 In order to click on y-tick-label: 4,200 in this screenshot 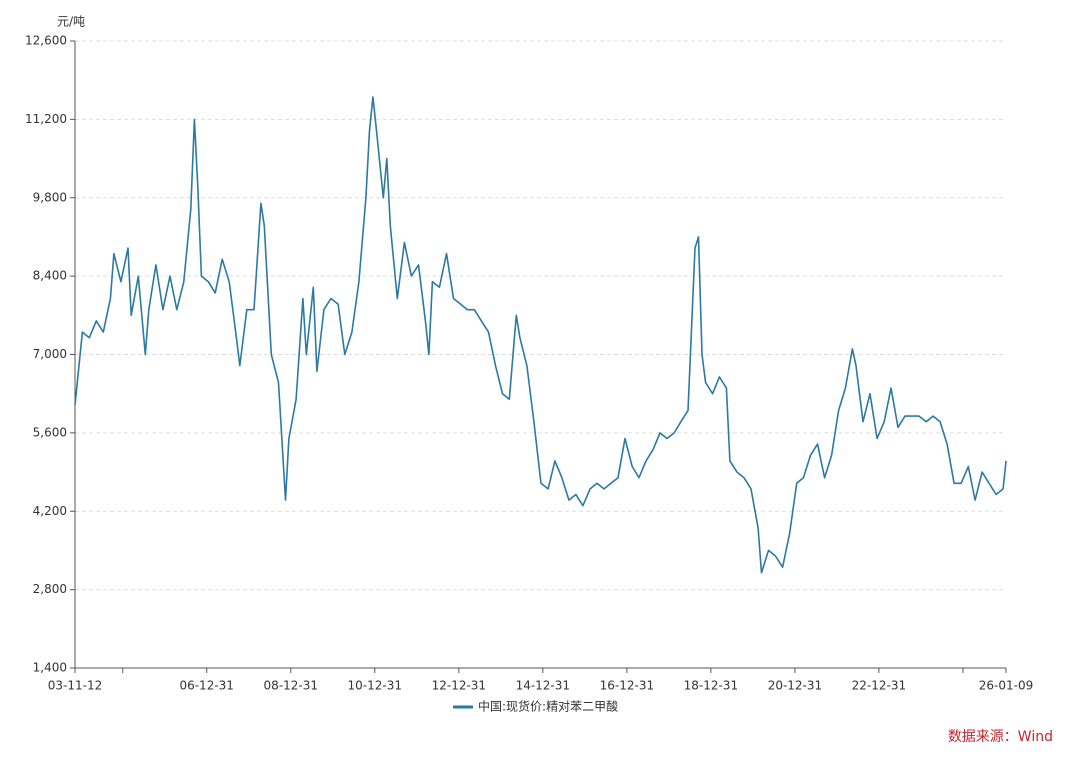, I will do `click(50, 511)`.